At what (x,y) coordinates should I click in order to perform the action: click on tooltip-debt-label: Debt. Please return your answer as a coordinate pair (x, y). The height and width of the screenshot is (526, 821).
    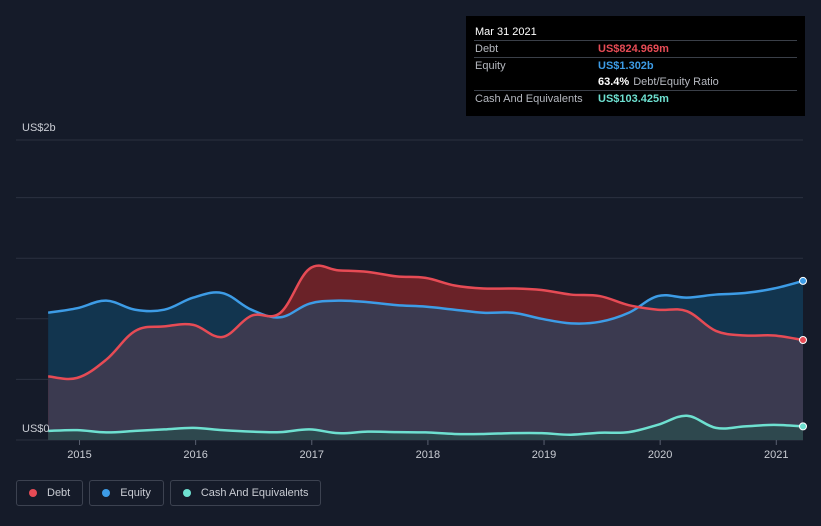
    Looking at the image, I should click on (487, 49).